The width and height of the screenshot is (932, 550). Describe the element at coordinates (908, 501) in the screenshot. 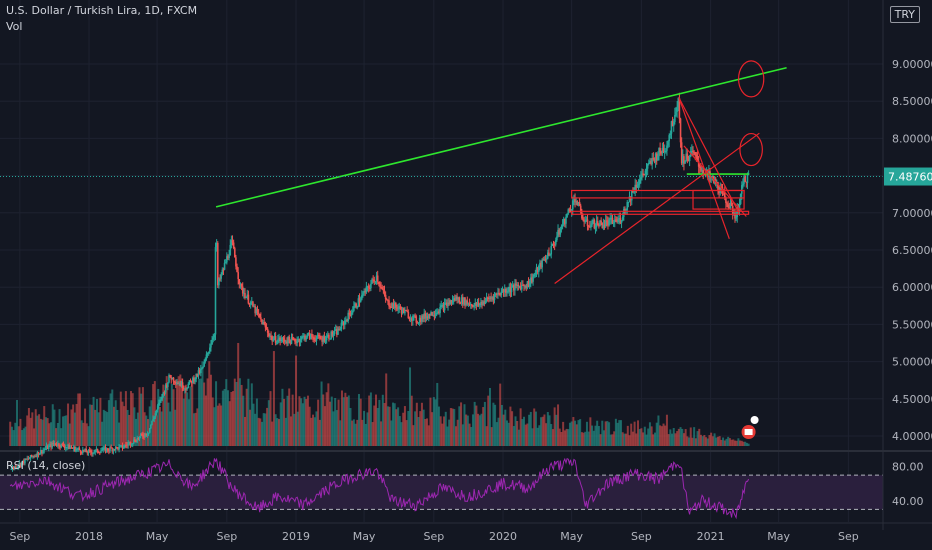

I see `rsi-tick-label: 40.00` at that location.